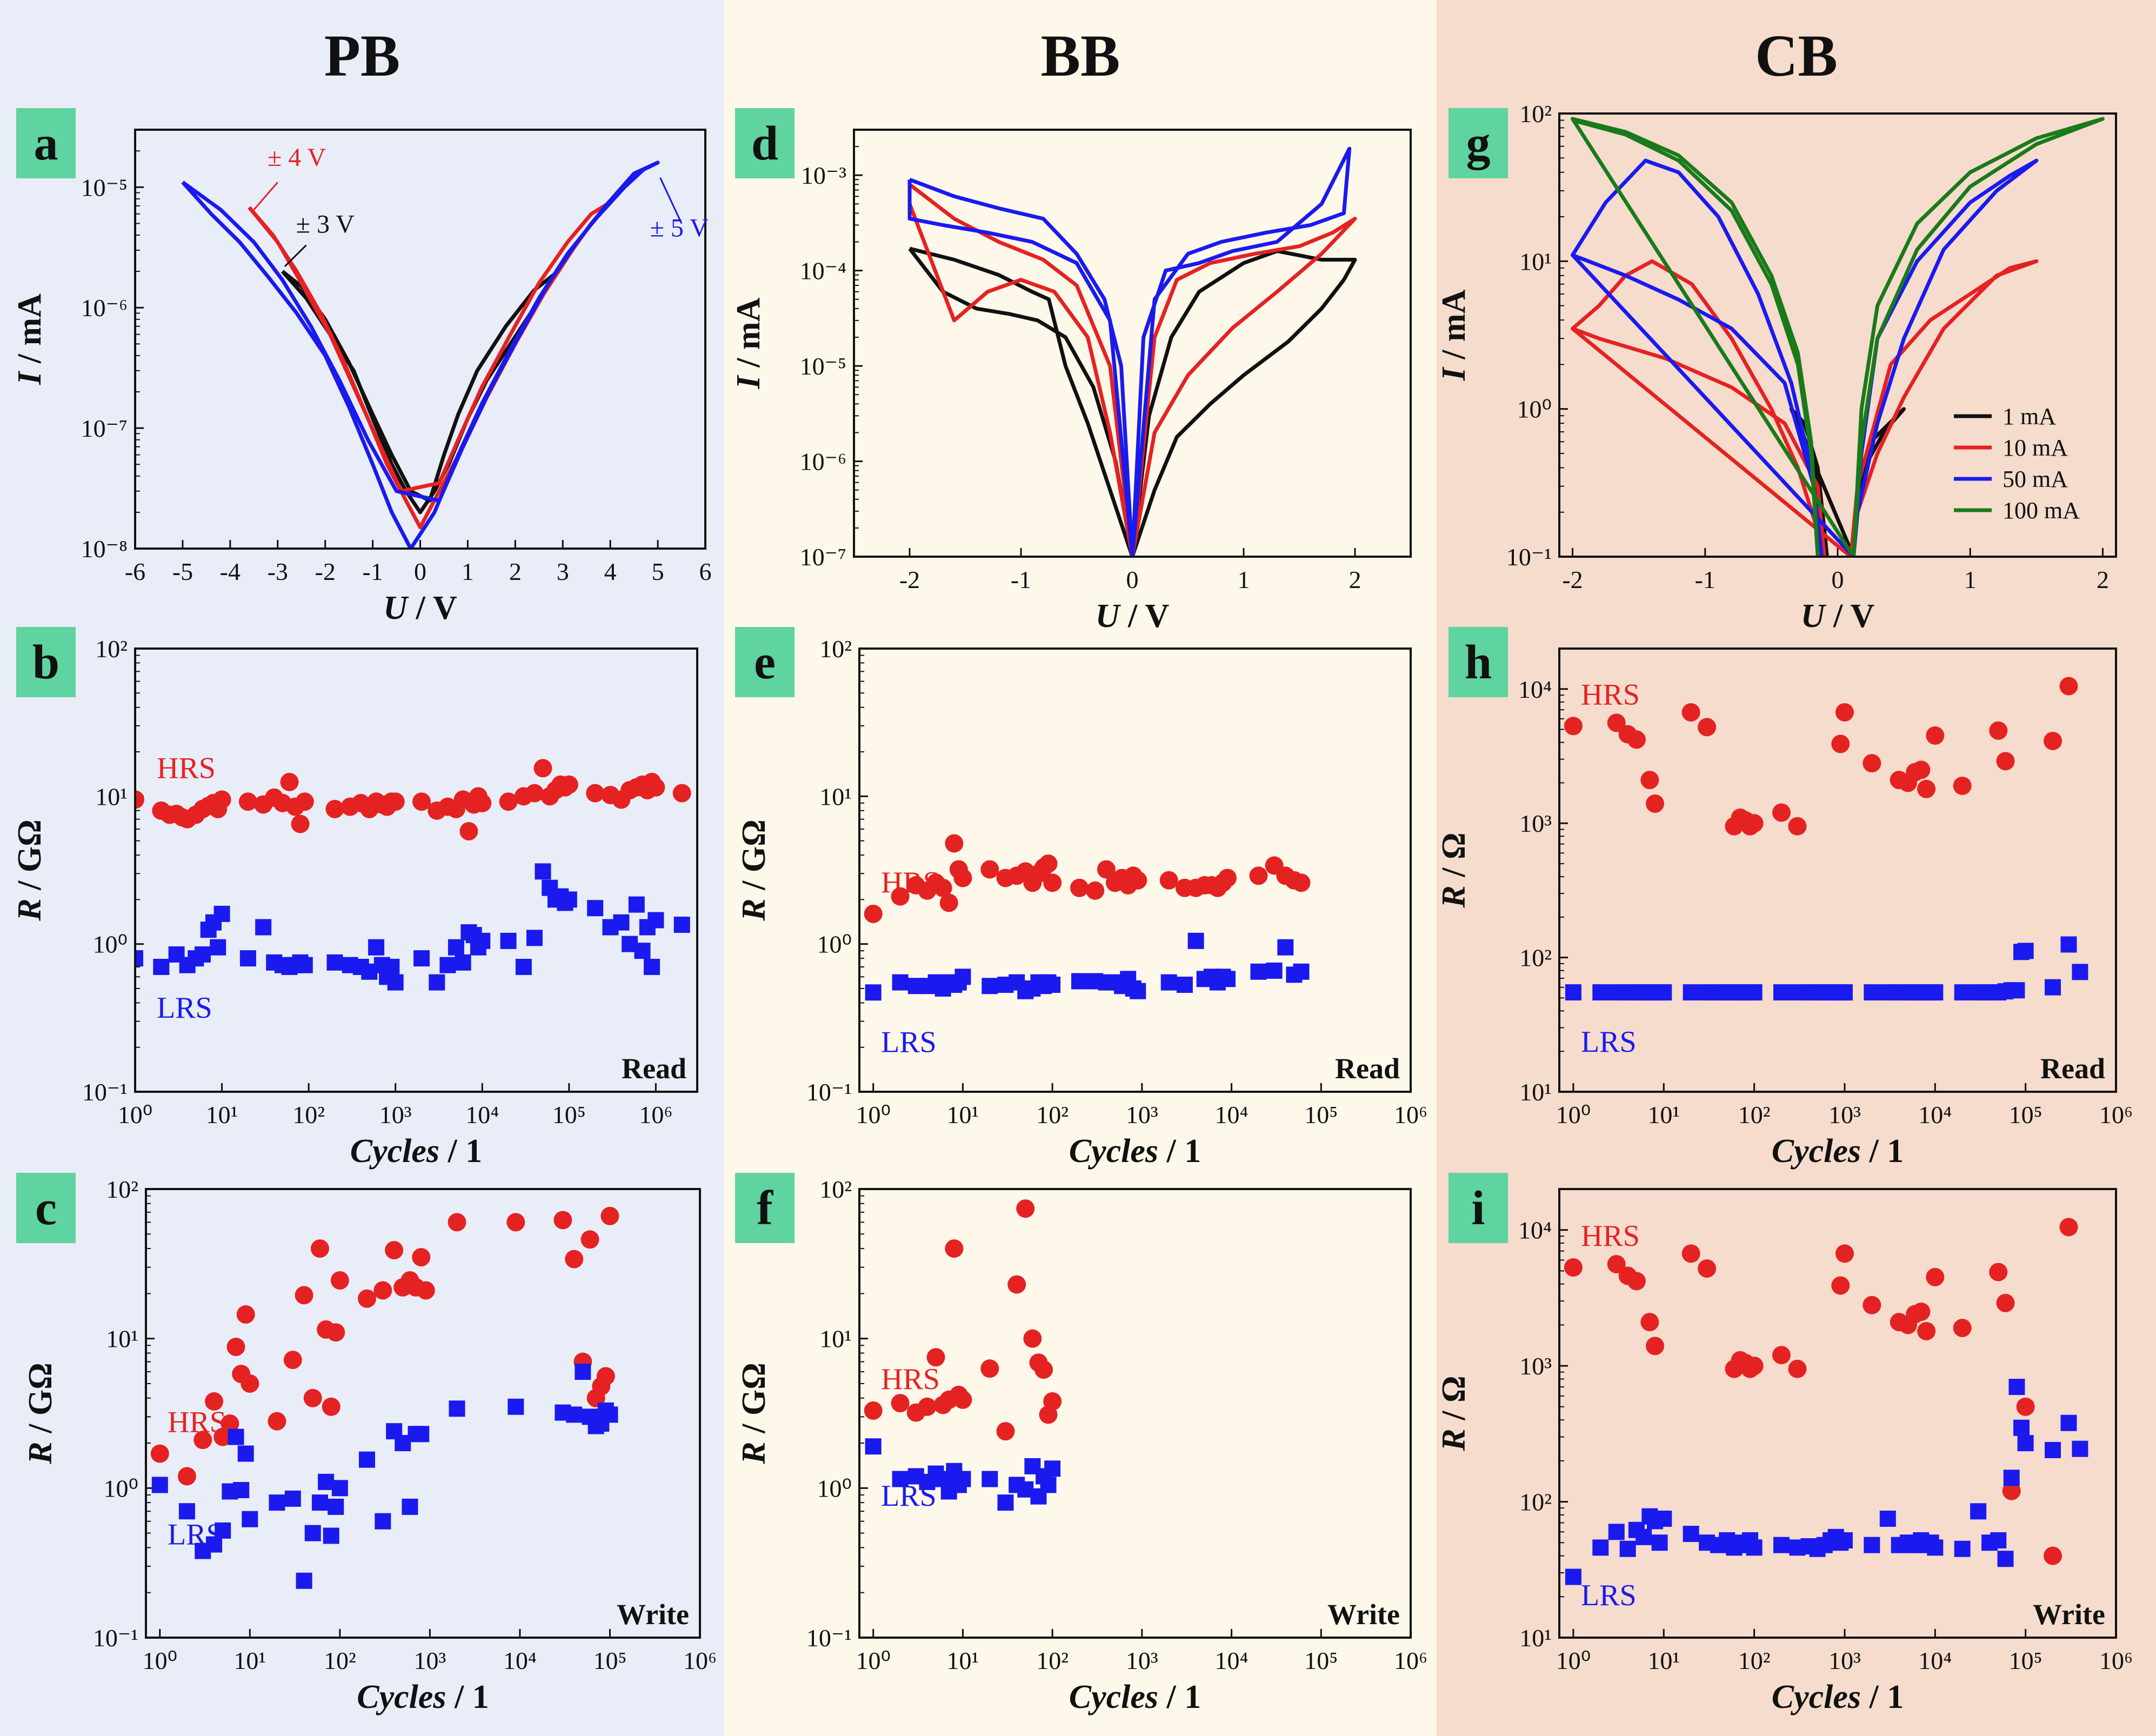  Describe the element at coordinates (182, 572) in the screenshot. I see `x-tick-label: -5` at that location.